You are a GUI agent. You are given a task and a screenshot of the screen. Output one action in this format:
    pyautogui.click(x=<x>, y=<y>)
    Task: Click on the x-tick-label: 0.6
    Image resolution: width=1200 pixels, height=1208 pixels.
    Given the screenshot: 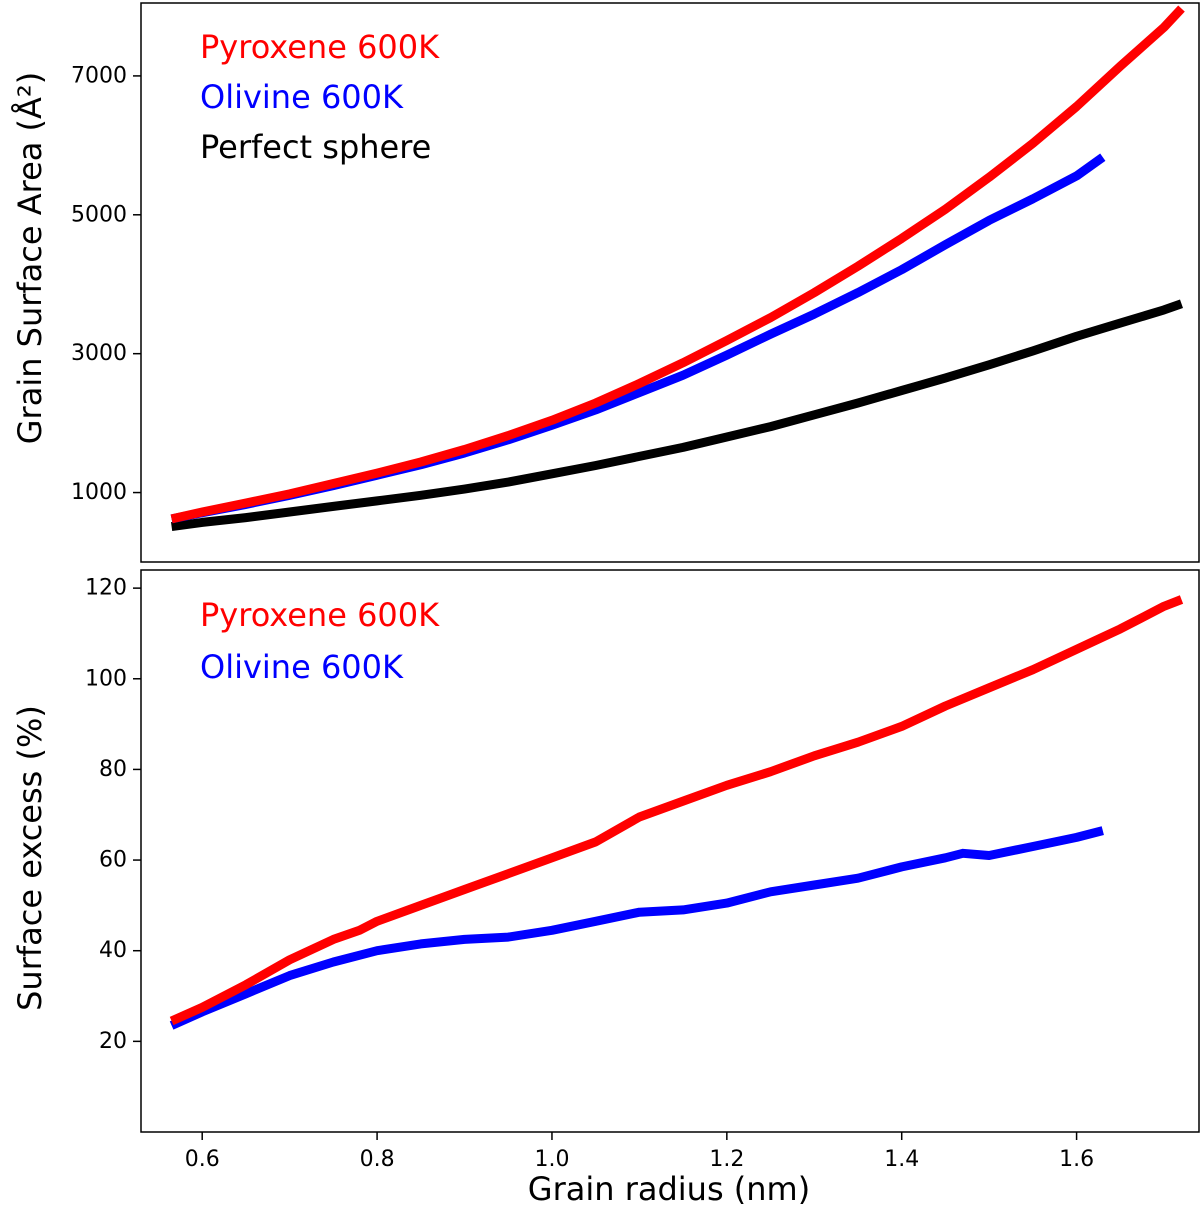 What is the action you would take?
    pyautogui.click(x=202, y=1159)
    